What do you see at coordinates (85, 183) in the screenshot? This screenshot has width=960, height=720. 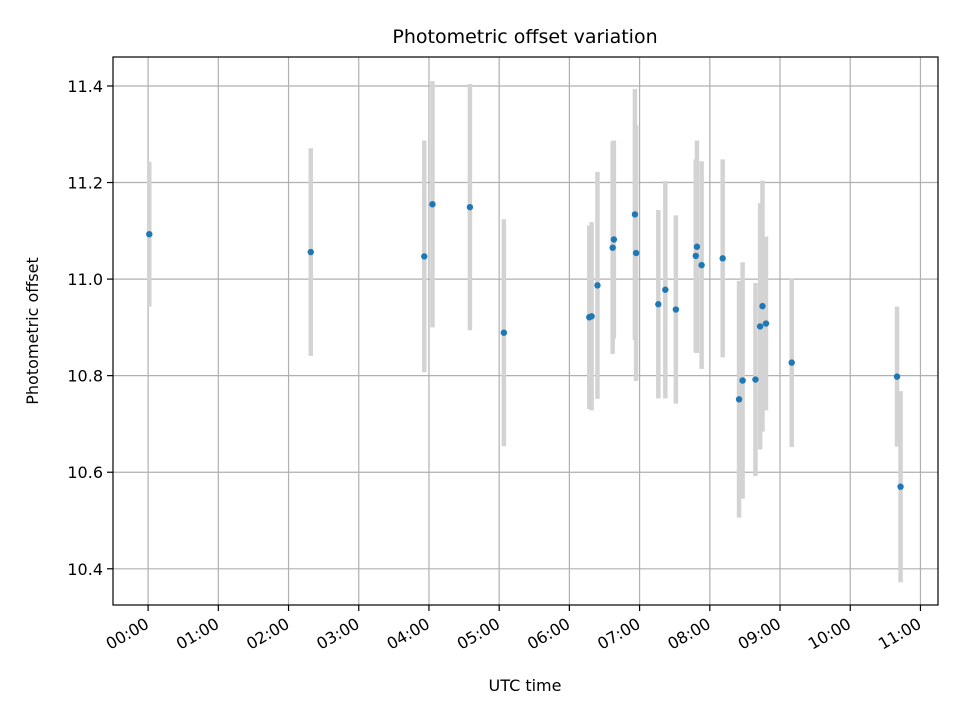 I see `y-tick-label: 11.2` at bounding box center [85, 183].